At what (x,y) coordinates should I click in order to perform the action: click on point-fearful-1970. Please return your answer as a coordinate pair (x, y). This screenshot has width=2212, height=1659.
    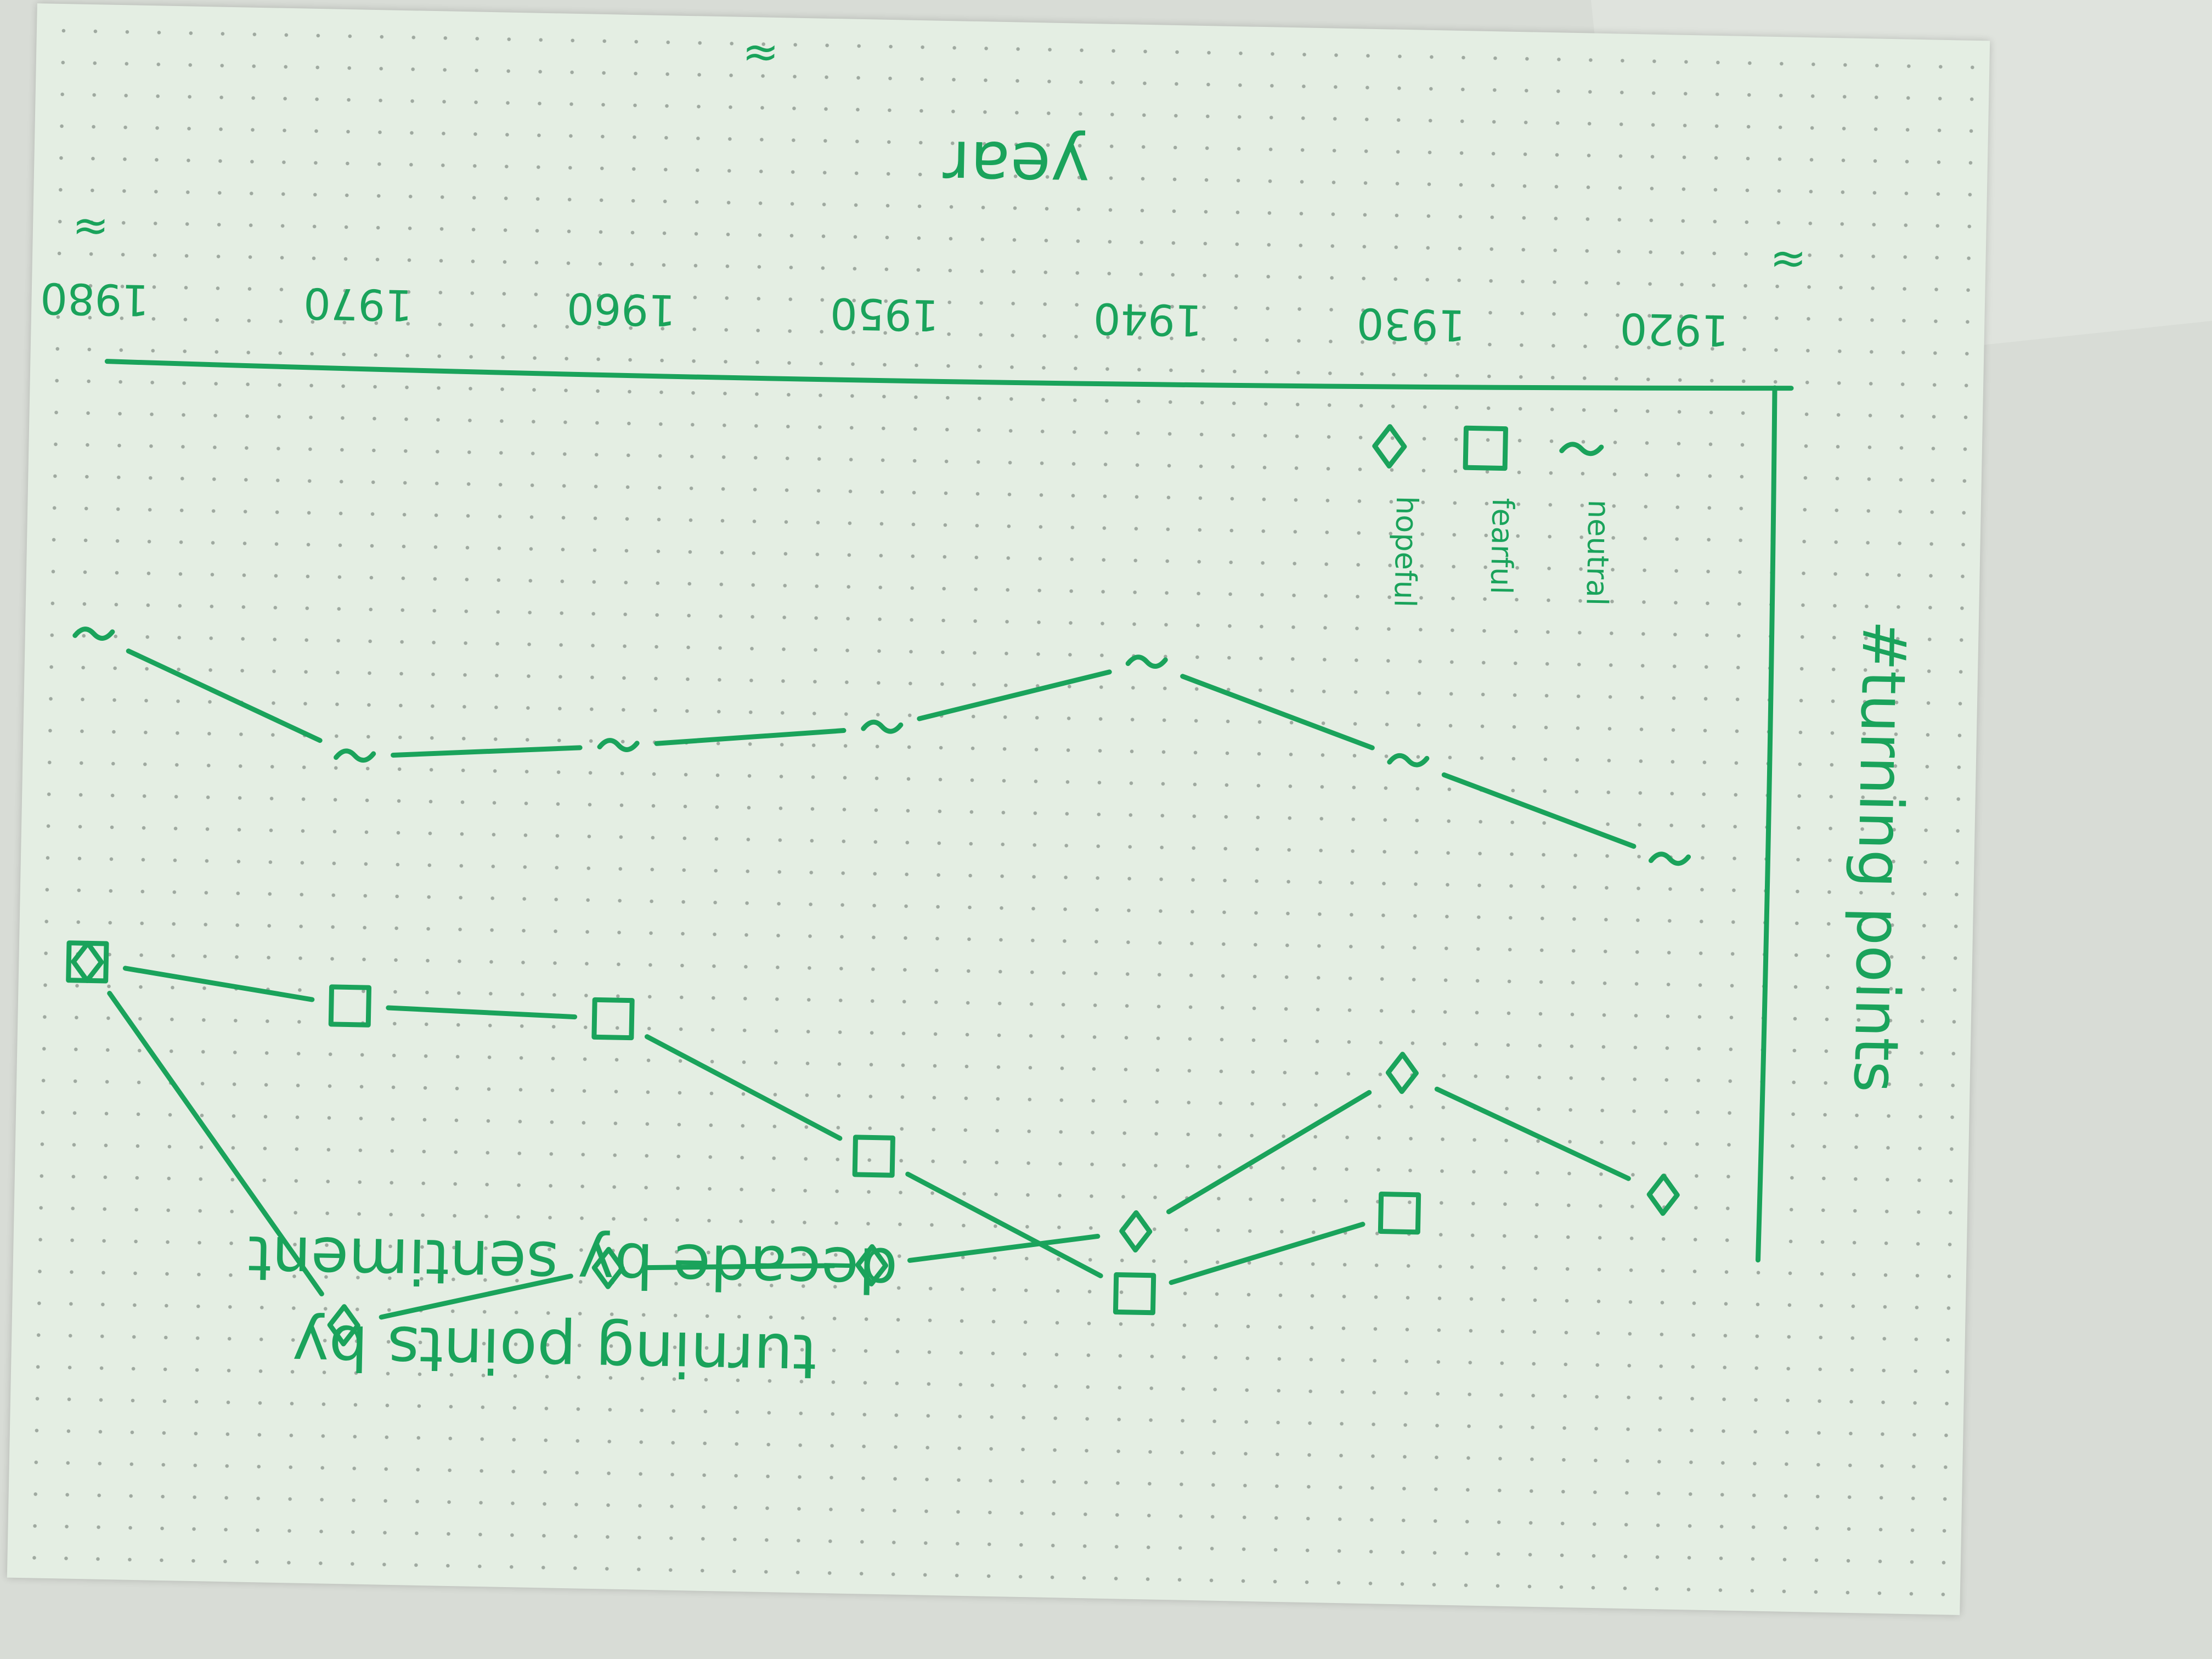
    Looking at the image, I should click on (350, 1006).